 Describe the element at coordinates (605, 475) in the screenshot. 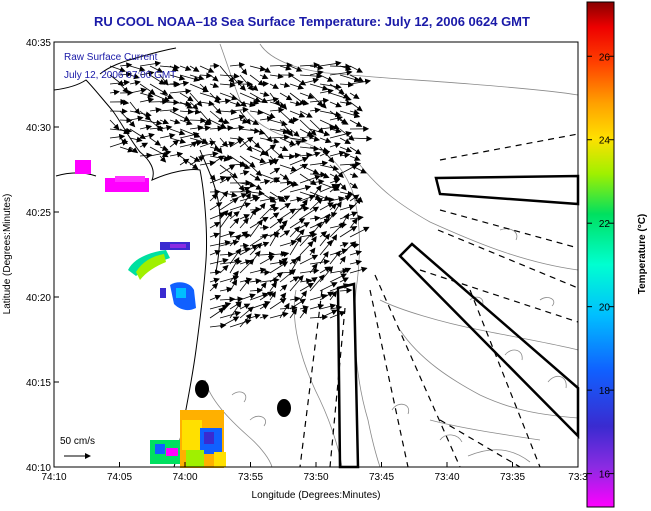

I see `colorbar-tick-label: 16` at that location.